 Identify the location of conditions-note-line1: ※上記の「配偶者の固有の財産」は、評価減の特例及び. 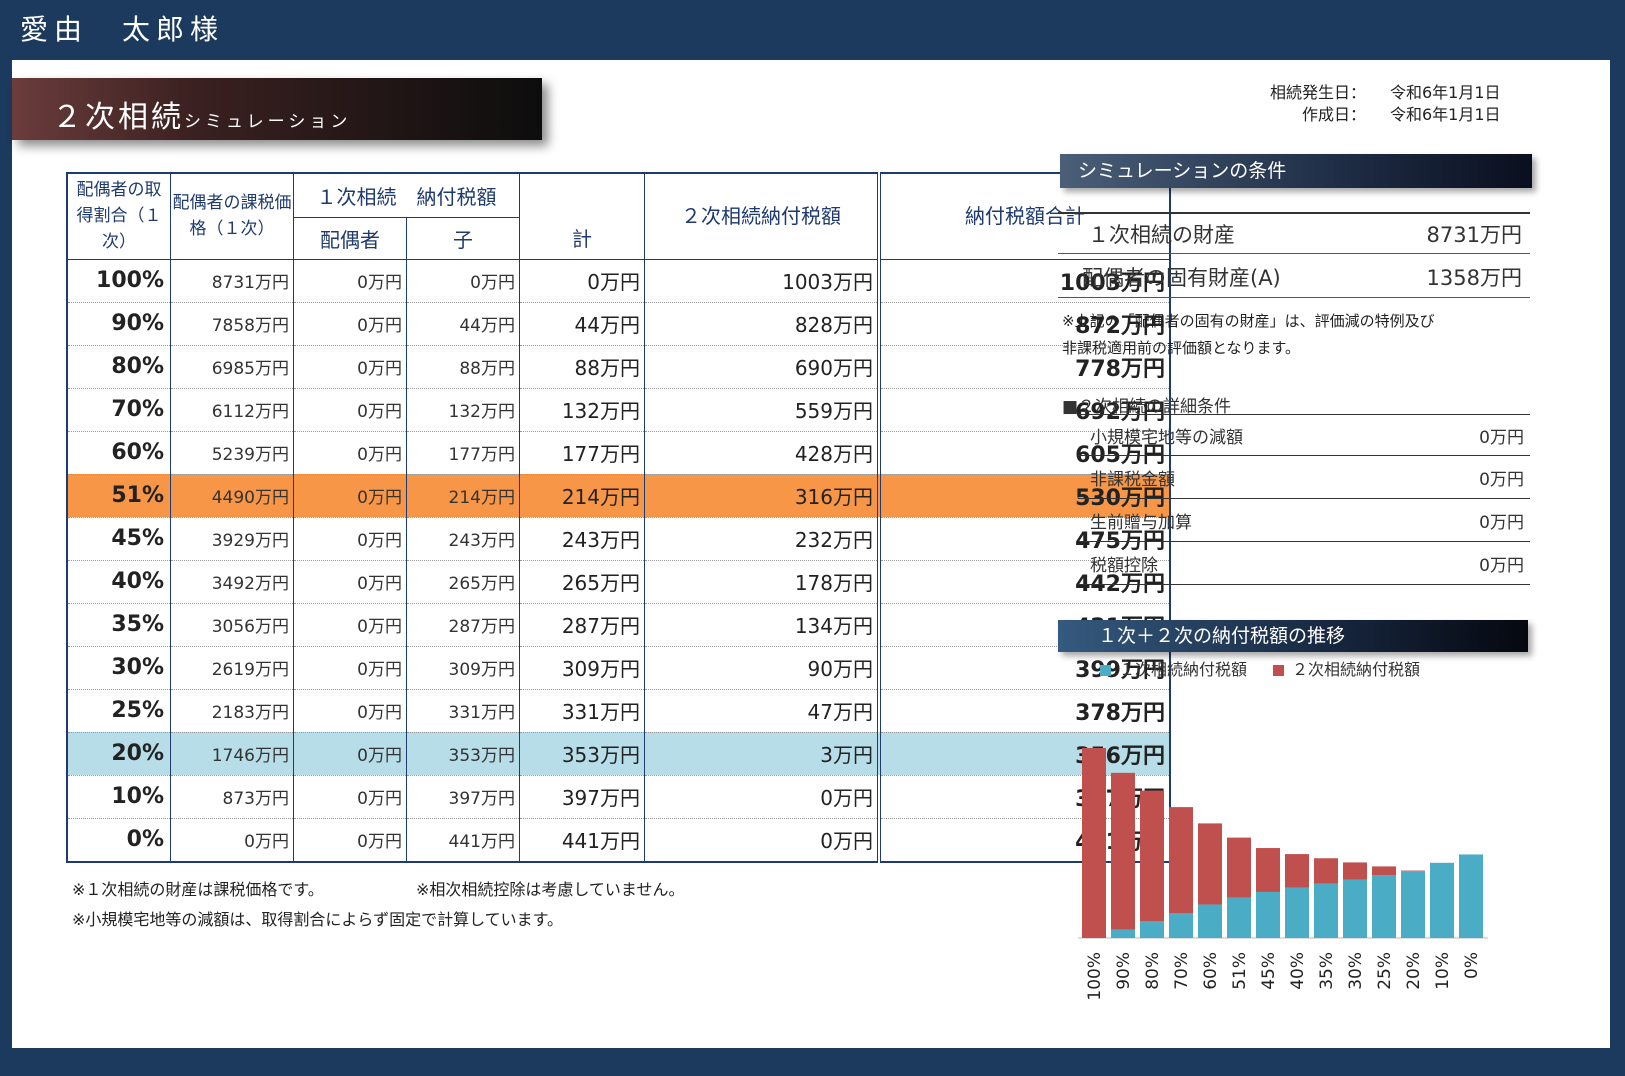
(1248, 321).